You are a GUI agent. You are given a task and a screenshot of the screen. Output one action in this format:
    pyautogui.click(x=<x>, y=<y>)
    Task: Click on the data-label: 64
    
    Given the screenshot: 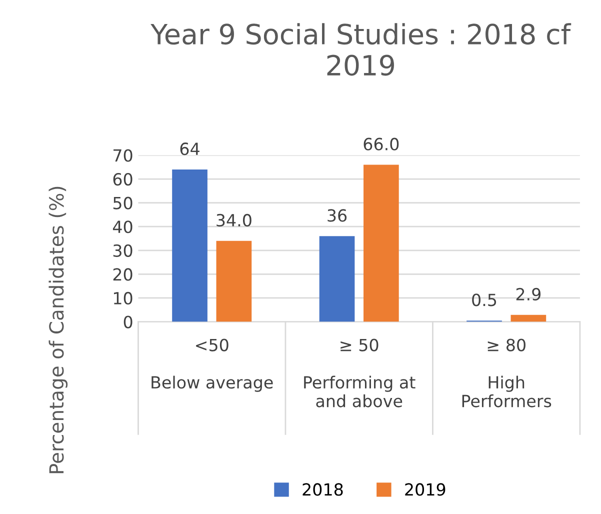 What is the action you would take?
    pyautogui.click(x=190, y=149)
    